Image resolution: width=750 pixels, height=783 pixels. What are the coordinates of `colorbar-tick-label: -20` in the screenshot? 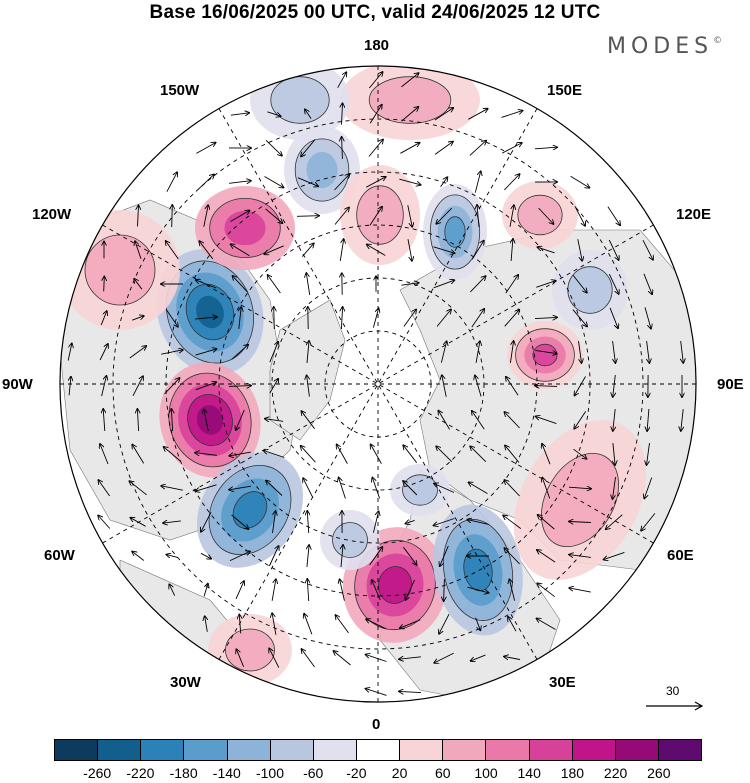 It's located at (356, 773).